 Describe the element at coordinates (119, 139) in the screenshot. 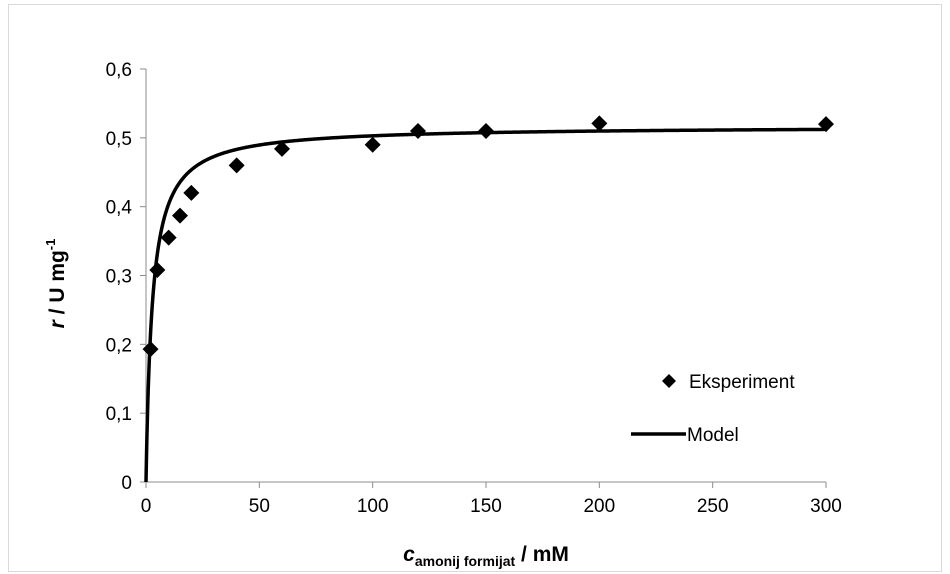

I see `y-tick-label: 0,5` at that location.